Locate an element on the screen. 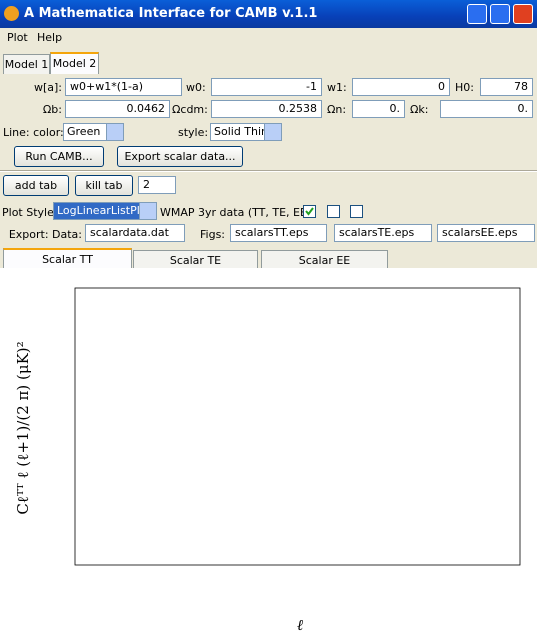 The height and width of the screenshot is (643, 537). x-axis-label: ℓ is located at coordinates (300, 625).